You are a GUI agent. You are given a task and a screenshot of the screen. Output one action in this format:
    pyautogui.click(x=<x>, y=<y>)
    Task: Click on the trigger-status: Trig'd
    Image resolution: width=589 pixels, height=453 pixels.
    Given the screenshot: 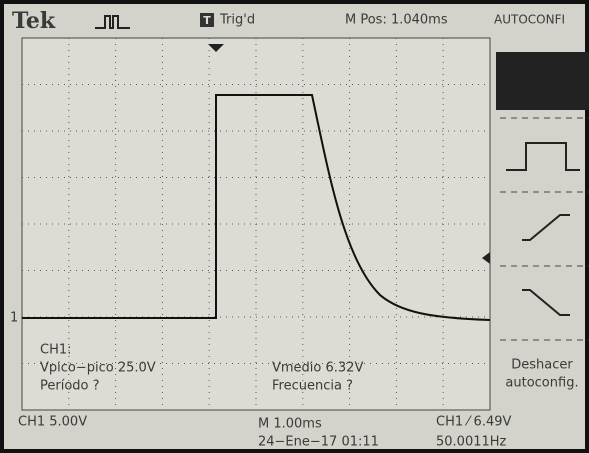 What is the action you would take?
    pyautogui.click(x=237, y=20)
    